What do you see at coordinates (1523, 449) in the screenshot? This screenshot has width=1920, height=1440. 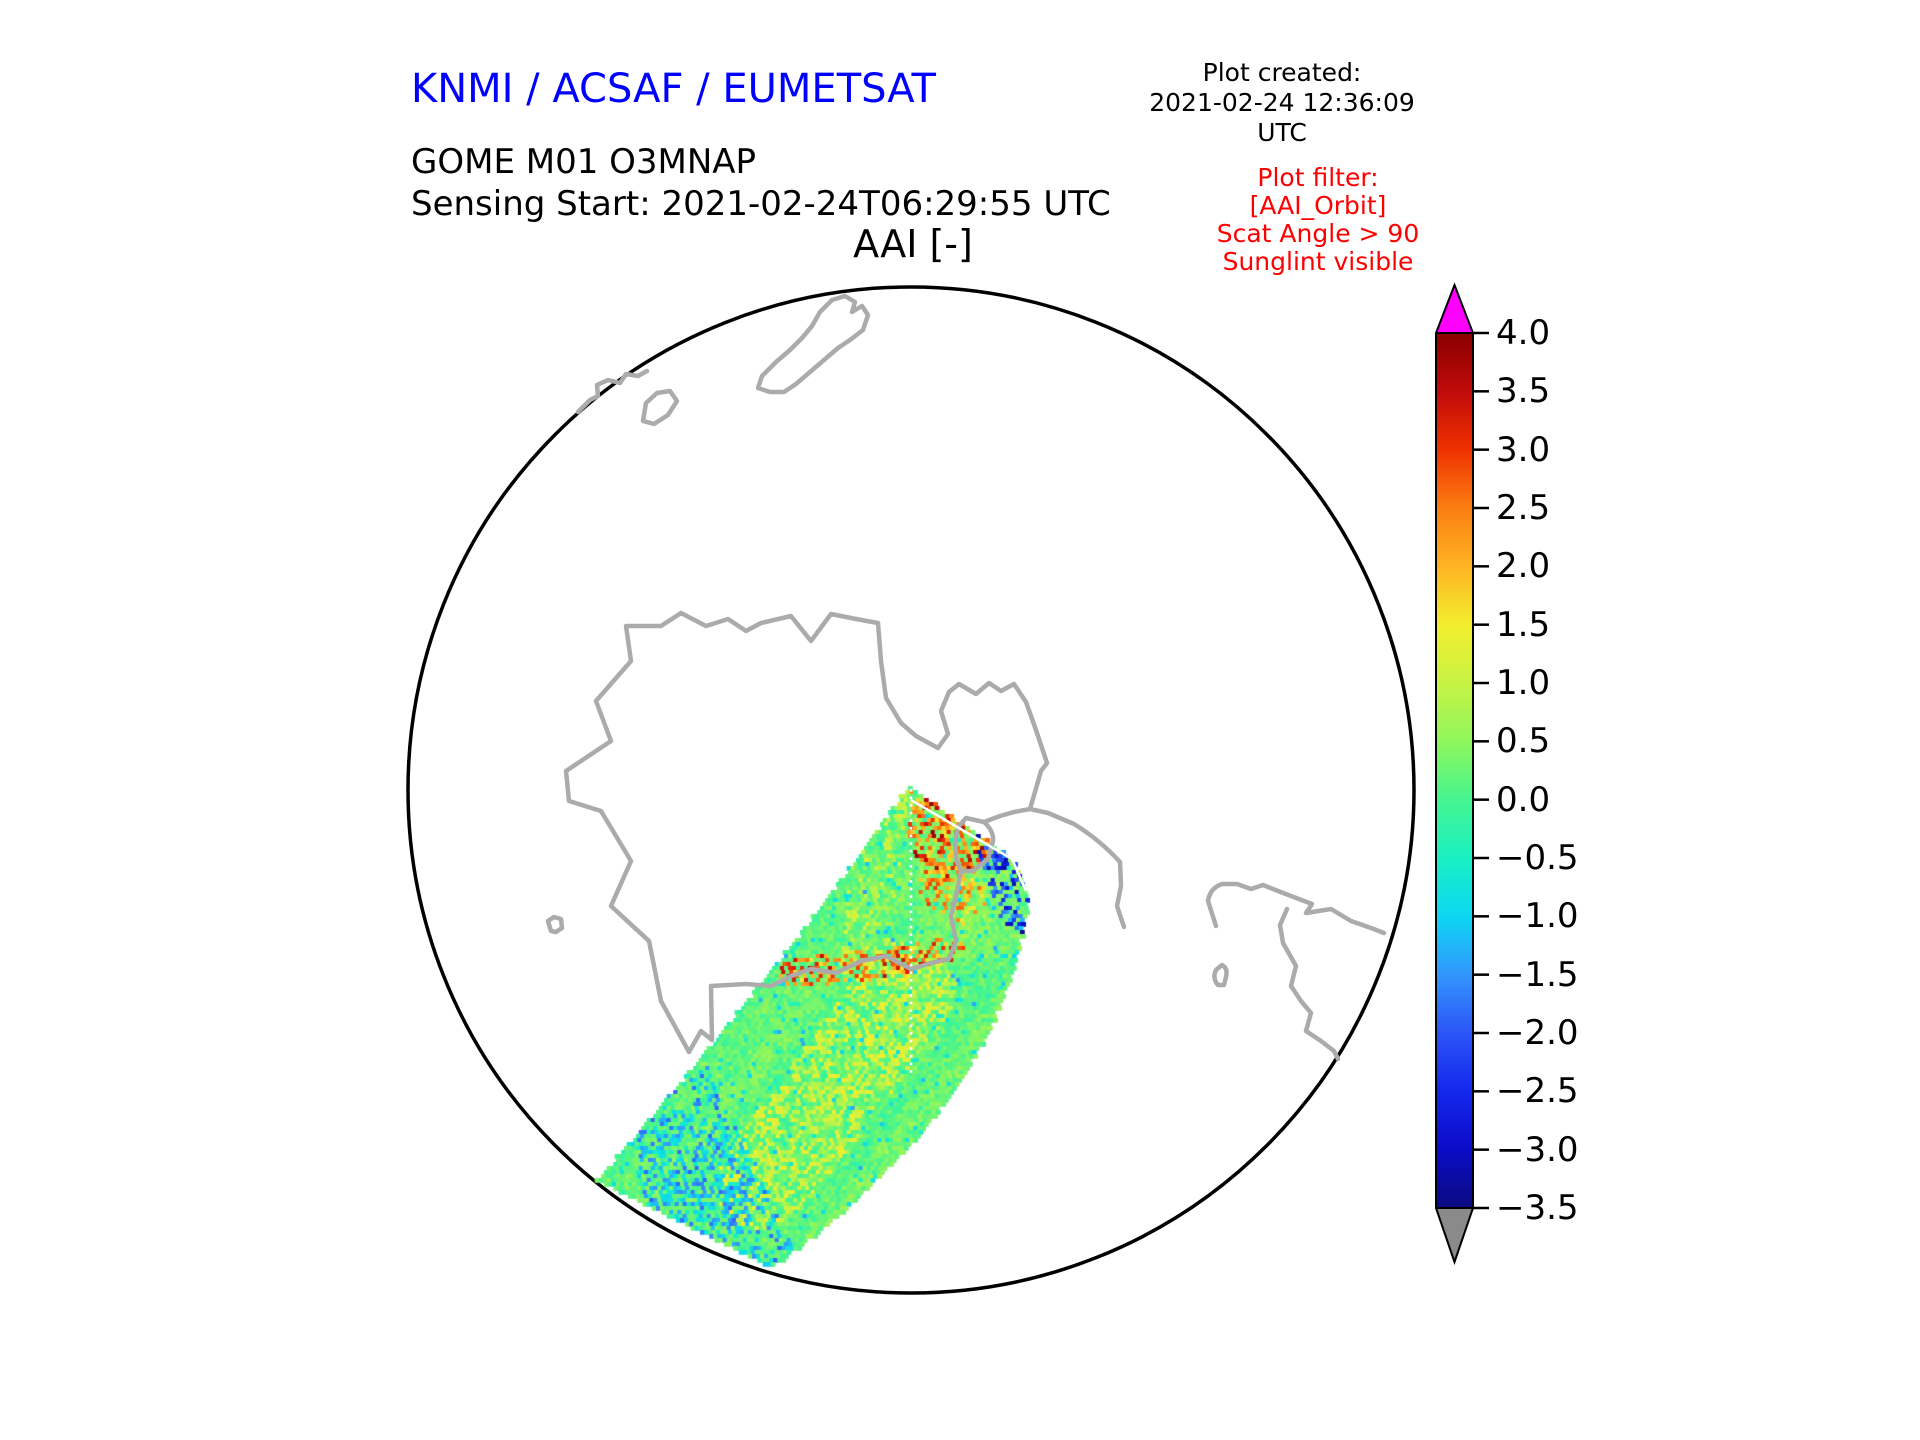 I see `colorbar-tick-label: 3.0` at bounding box center [1523, 449].